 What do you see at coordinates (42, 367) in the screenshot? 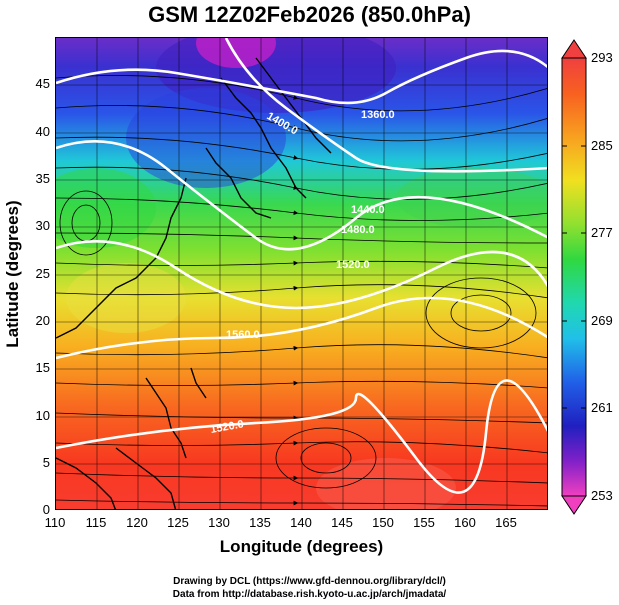
I see `y-tick-label: 15` at bounding box center [42, 367].